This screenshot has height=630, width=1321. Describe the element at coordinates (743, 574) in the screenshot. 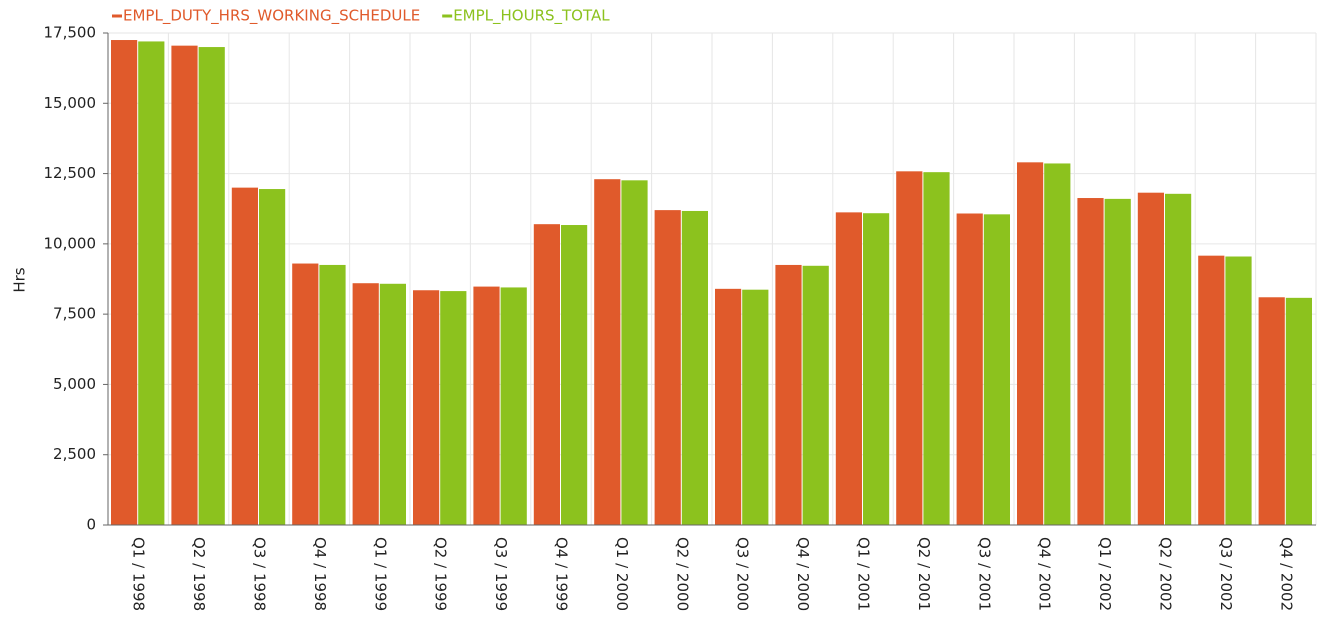

I see `x-tick-label: Q3 / 2000` at that location.